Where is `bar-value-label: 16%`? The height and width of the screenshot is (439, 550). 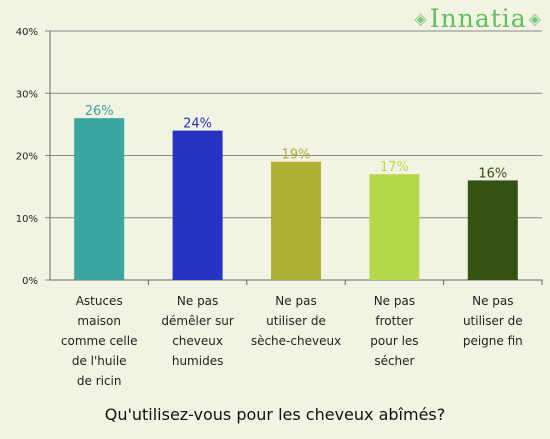 bar-value-label: 16% is located at coordinates (492, 173).